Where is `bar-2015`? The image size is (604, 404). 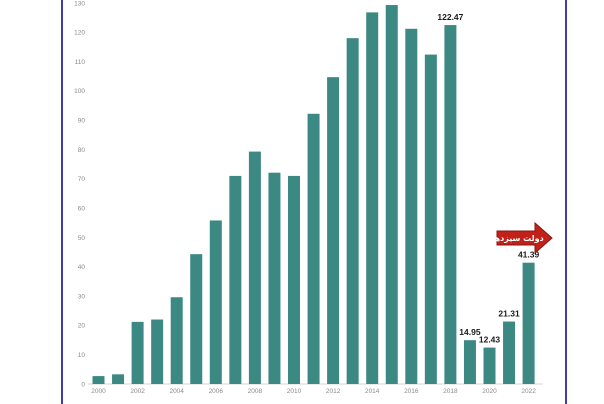
bar-2015 is located at coordinates (391, 194).